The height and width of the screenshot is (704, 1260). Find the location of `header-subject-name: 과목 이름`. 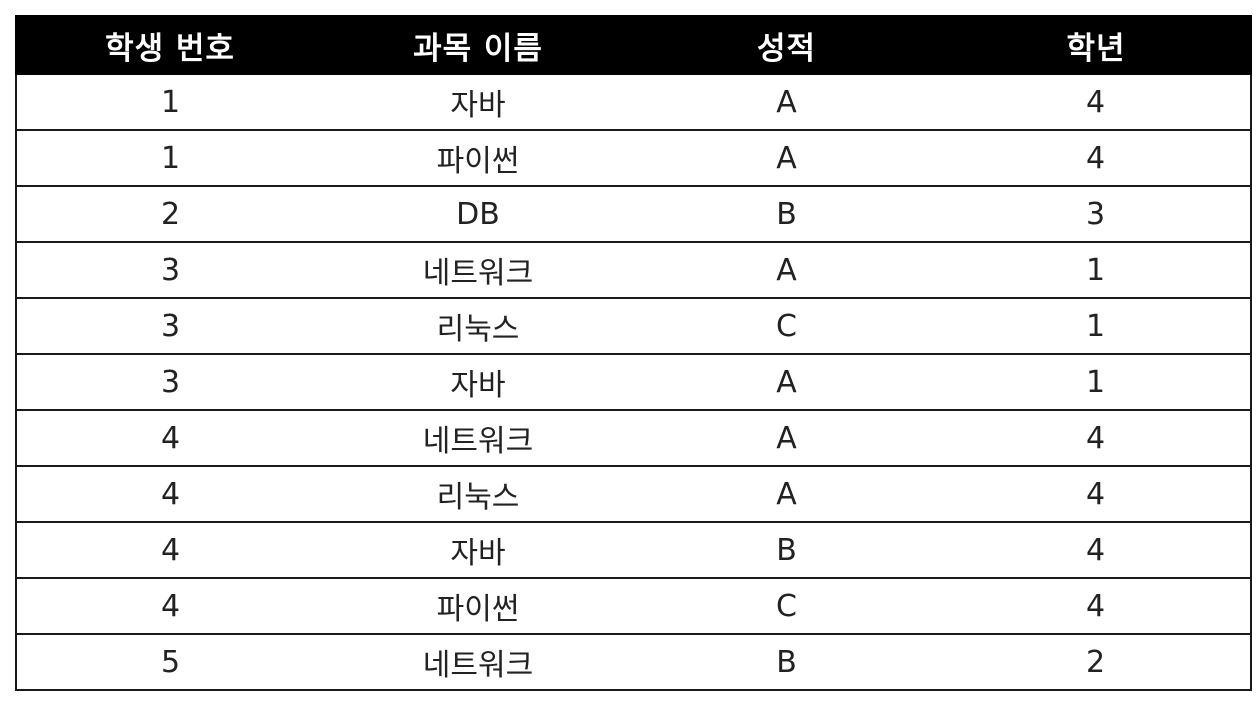

header-subject-name: 과목 이름 is located at coordinates (478, 45).